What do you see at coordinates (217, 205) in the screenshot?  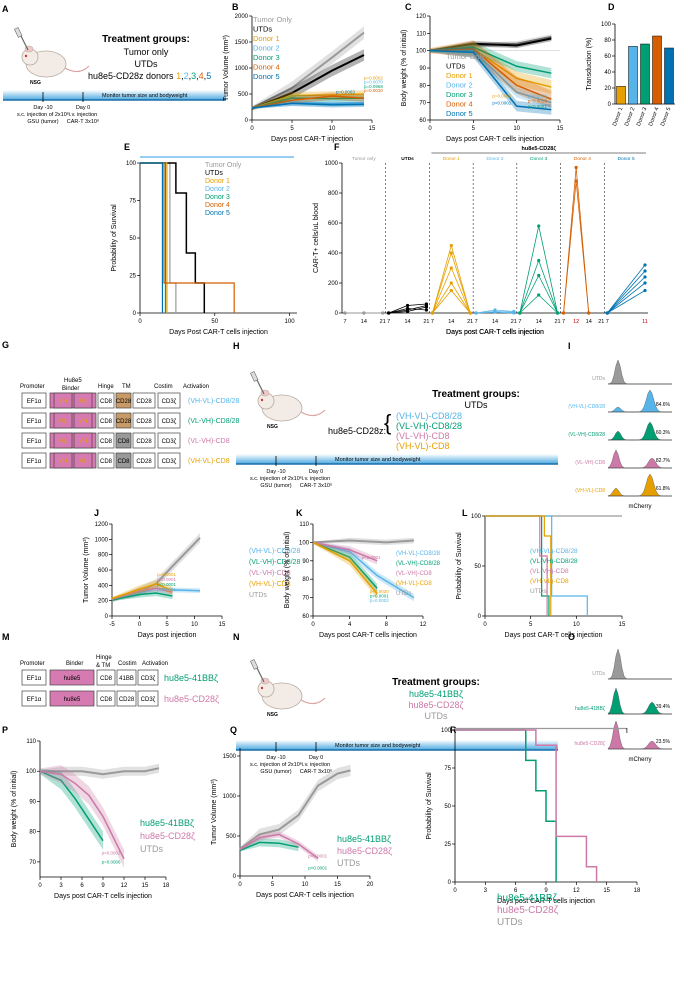 I see `legend-entry: Donor 4` at bounding box center [217, 205].